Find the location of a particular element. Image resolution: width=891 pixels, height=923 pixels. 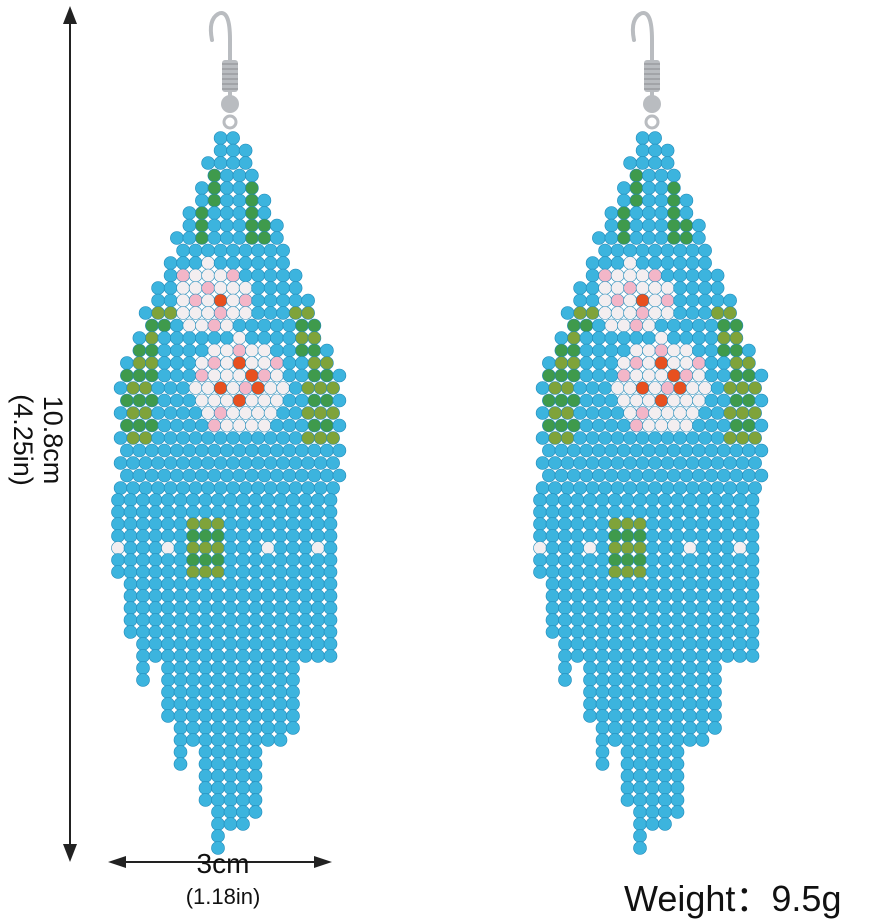

width-in-text: (1.18in) is located at coordinates (223, 896).